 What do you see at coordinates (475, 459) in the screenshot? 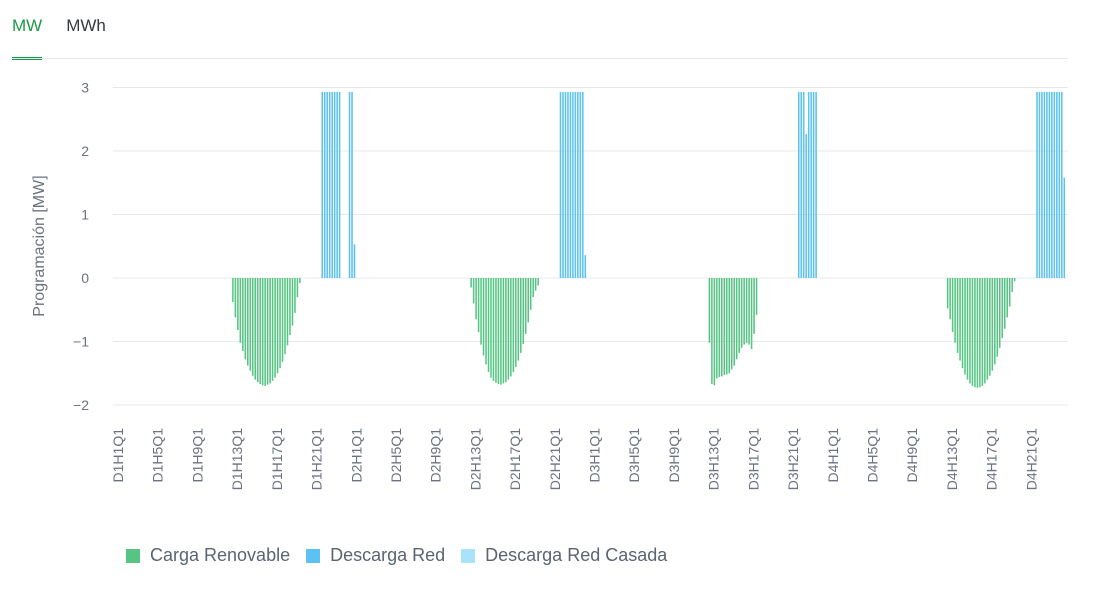
I see `x-tick-label: D2H13Q1` at bounding box center [475, 459].